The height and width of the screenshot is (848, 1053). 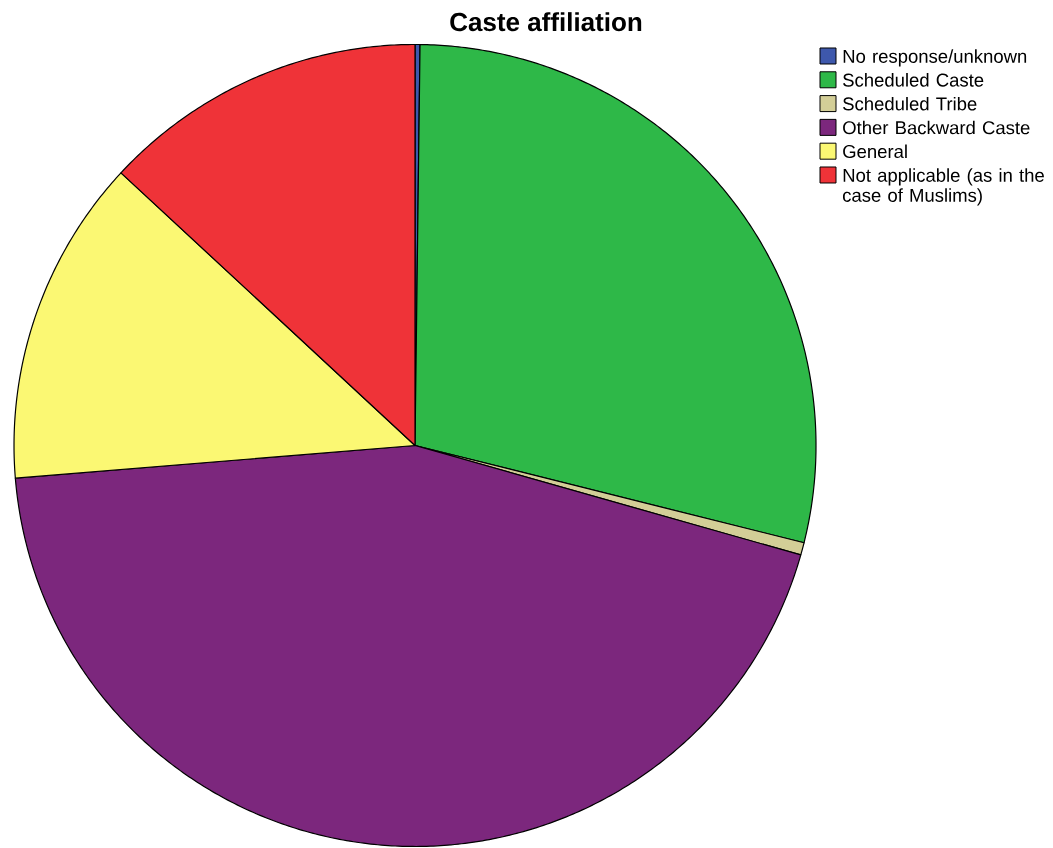 I want to click on legend-label: General, so click(x=875, y=151).